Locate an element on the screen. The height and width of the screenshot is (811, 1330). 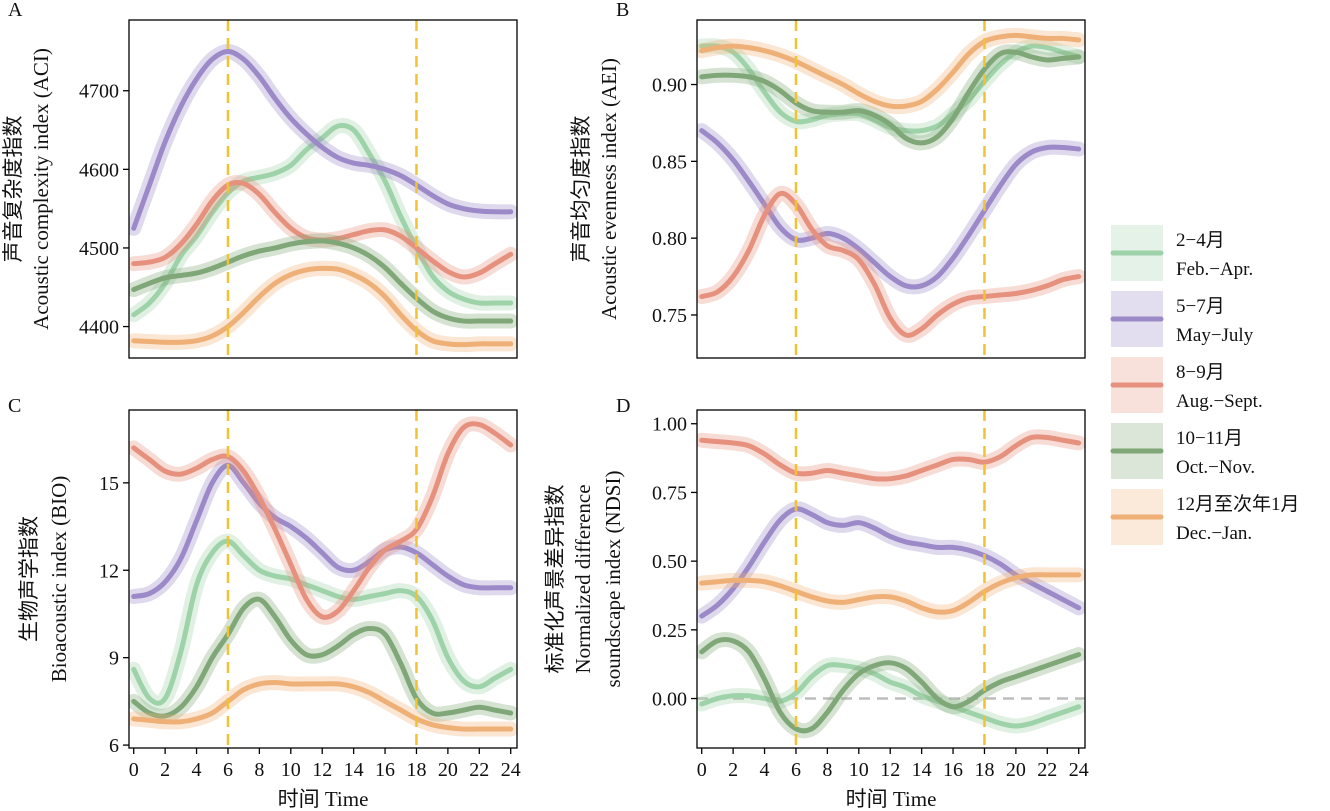
panel-letter: C is located at coordinates (14, 406).